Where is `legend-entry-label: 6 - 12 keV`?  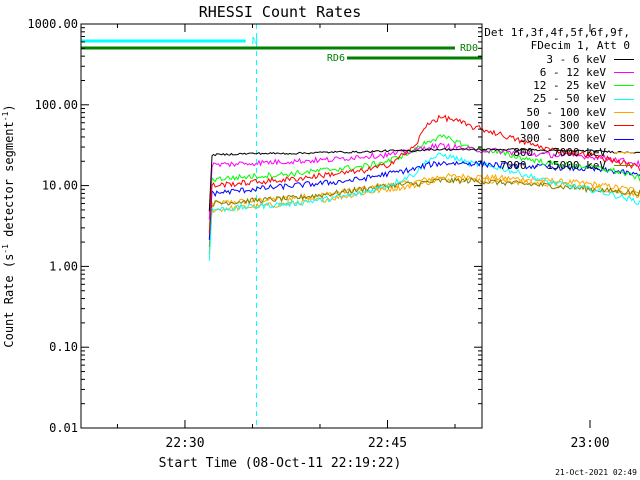
legend-entry-label: 6 - 12 keV is located at coordinates (572, 72).